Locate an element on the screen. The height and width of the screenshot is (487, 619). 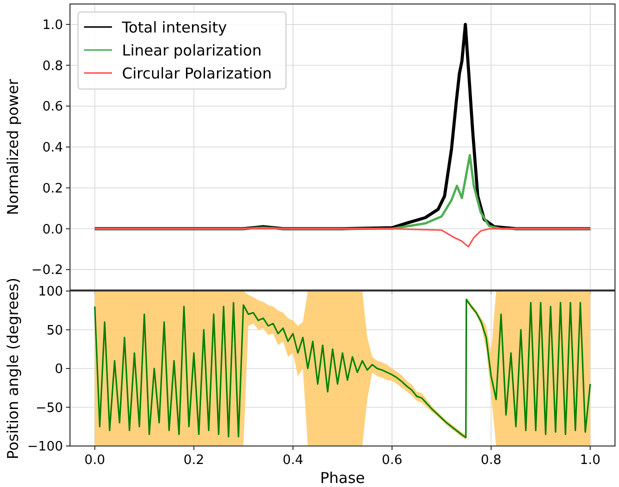
y-tick-label: −0.2 is located at coordinates (47, 270).